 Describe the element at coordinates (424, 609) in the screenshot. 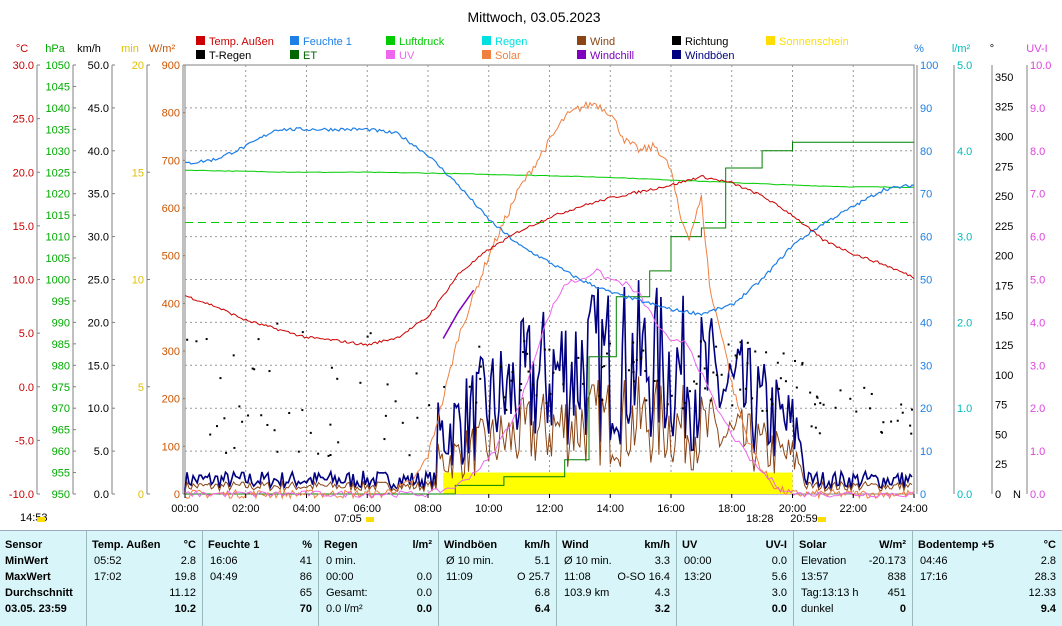

I see `panel-current-2: 0.0` at that location.